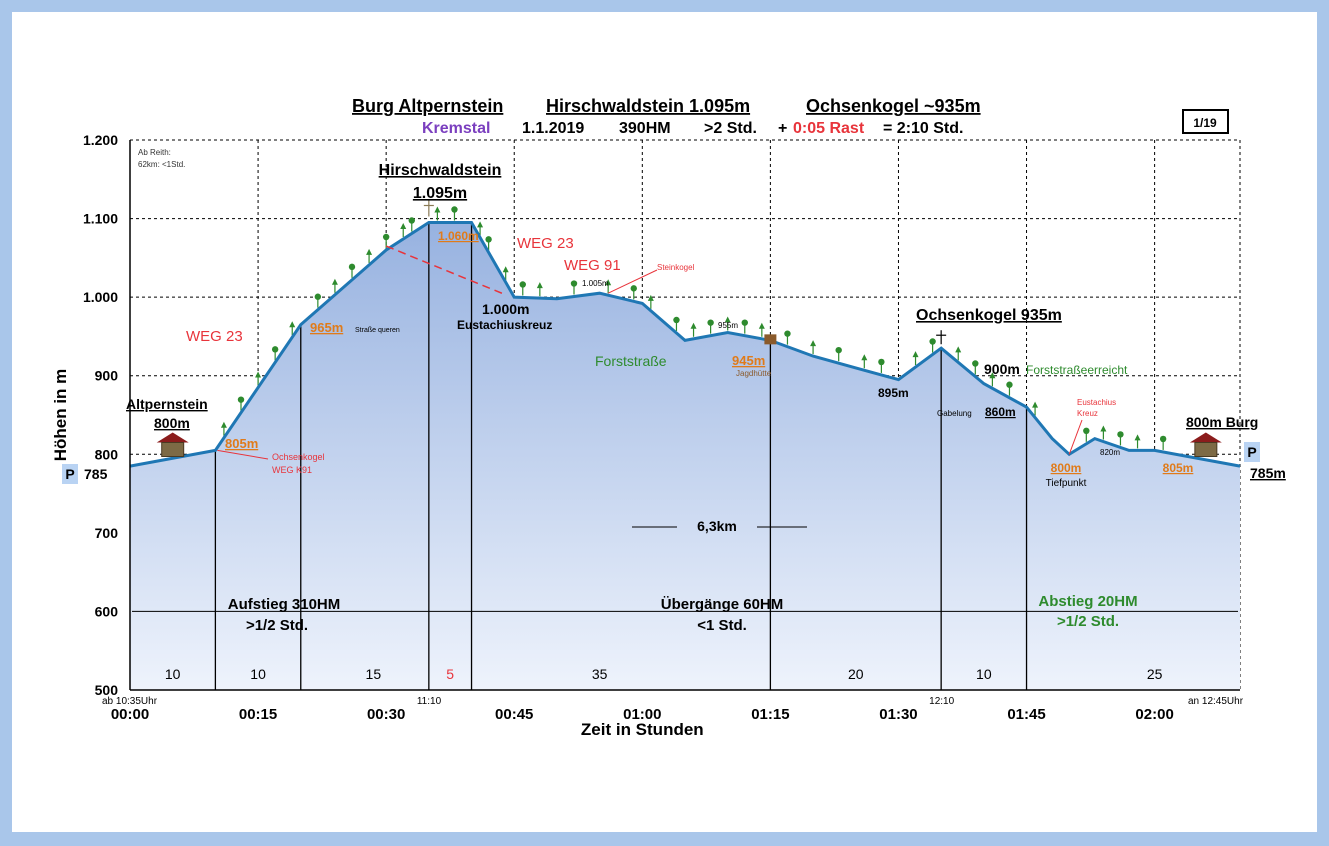  Describe the element at coordinates (1077, 370) in the screenshot. I see `place-label: Forststraßeerreicht` at that location.